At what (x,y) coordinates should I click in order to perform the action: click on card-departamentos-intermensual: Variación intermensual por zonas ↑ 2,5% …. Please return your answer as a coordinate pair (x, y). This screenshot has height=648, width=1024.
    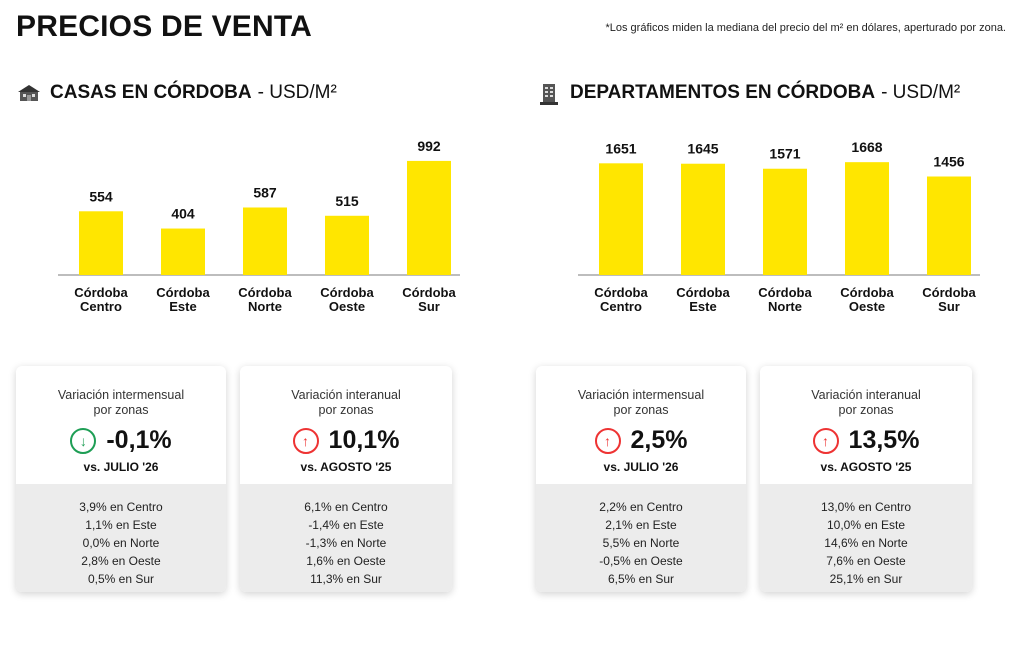
    Looking at the image, I should click on (641, 479).